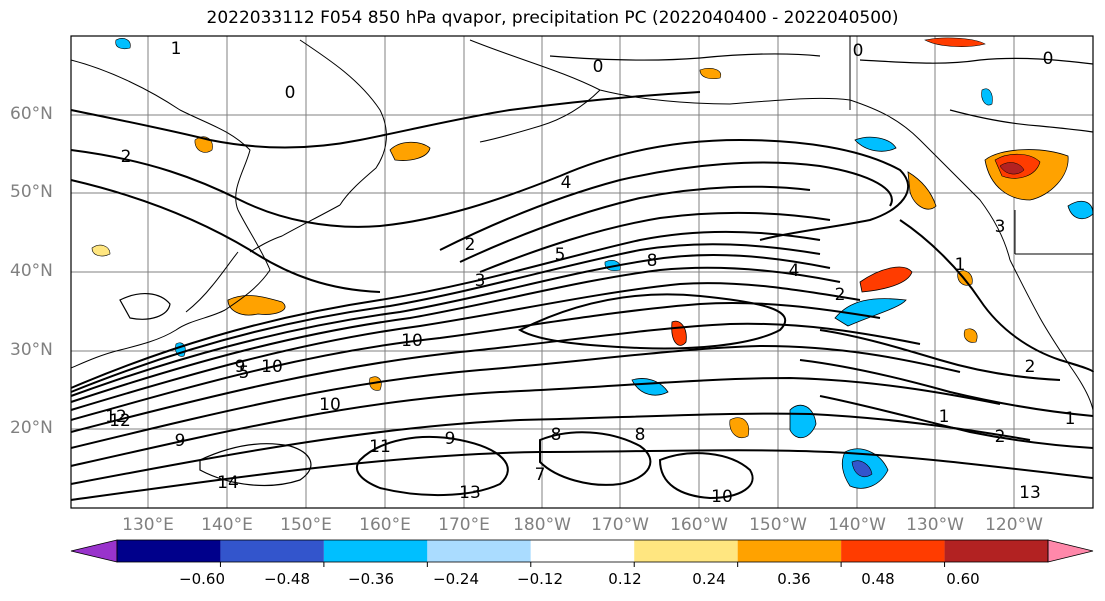  What do you see at coordinates (464, 525) in the screenshot?
I see `lon-label-170e: 170°E` at bounding box center [464, 525].